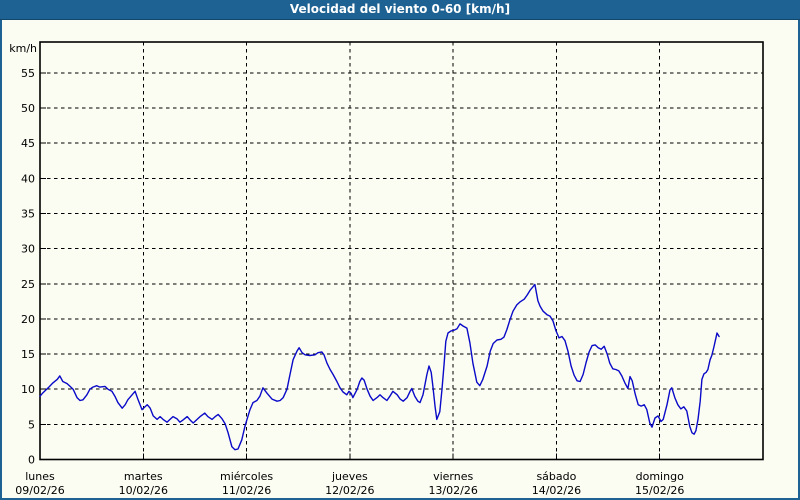  What do you see at coordinates (31, 460) in the screenshot?
I see `y-axis-tick-label: 0` at bounding box center [31, 460].